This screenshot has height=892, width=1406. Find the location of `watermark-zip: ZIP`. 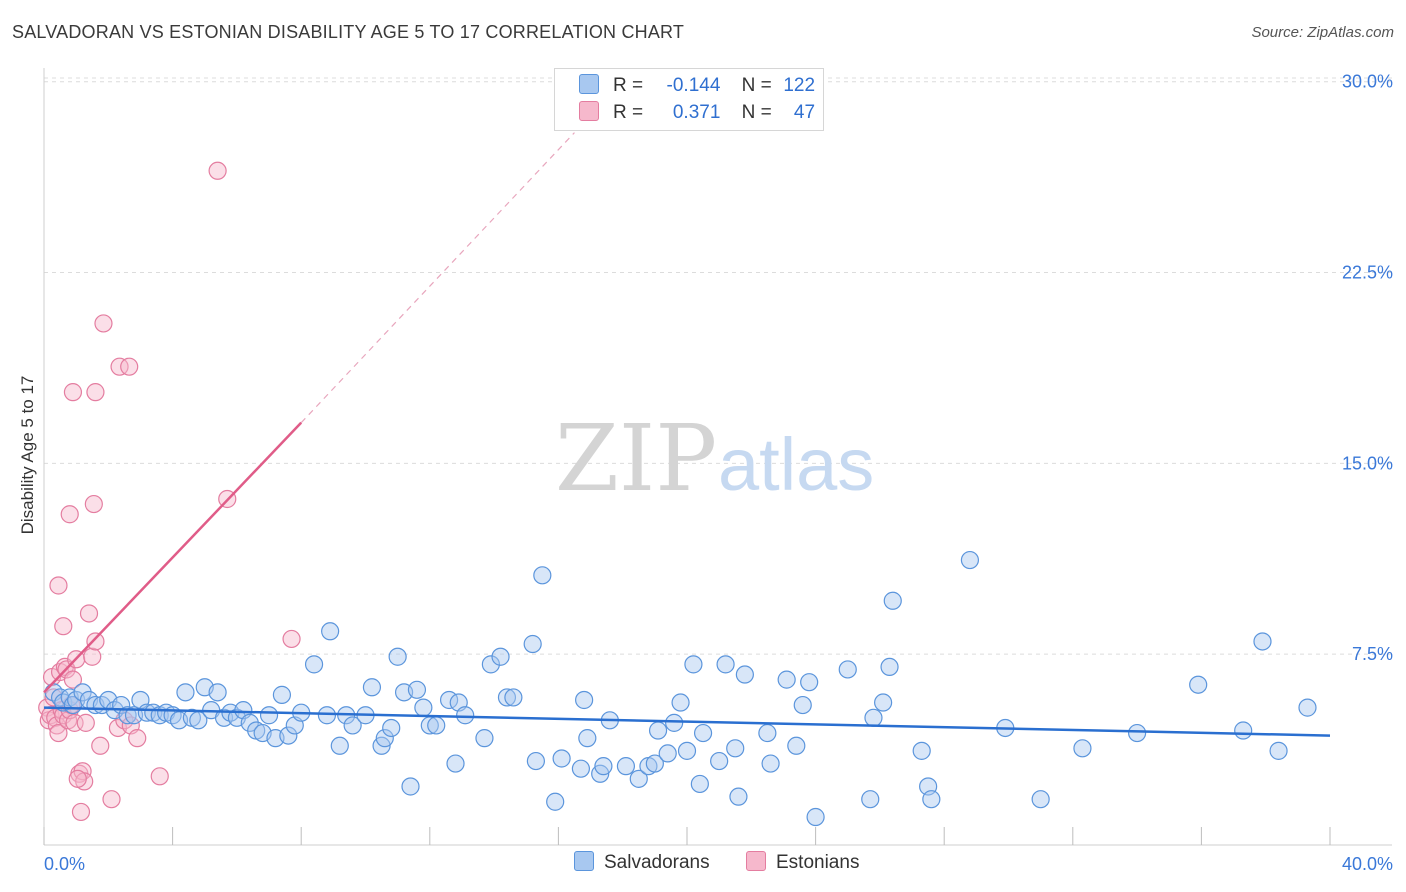

watermark-zip: ZIP is located at coordinates (636, 458).